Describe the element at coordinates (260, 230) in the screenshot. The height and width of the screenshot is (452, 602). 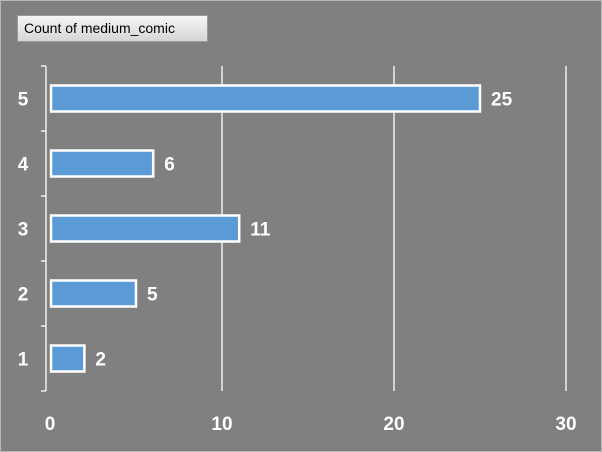
I see `data-label-3: 11` at that location.